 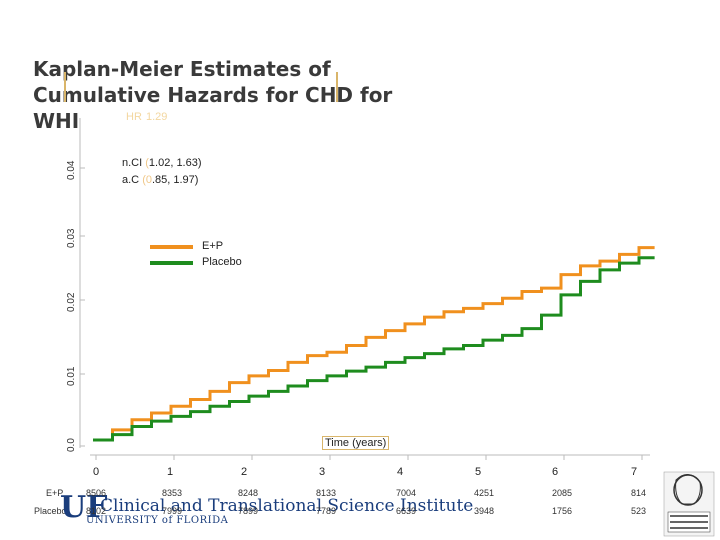 What do you see at coordinates (157, 520) in the screenshot?
I see `university-name: UNIVERSITY of FLORIDA` at bounding box center [157, 520].